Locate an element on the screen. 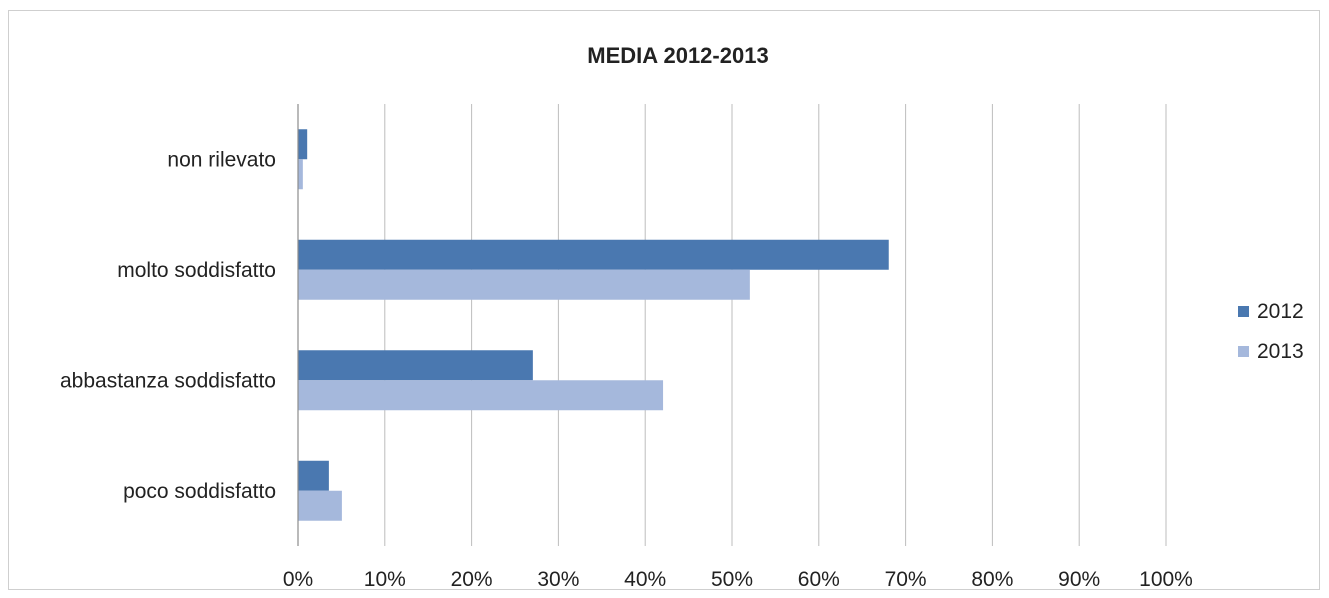 The image size is (1329, 598). legend: 2012 2013 is located at coordinates (1271, 331).